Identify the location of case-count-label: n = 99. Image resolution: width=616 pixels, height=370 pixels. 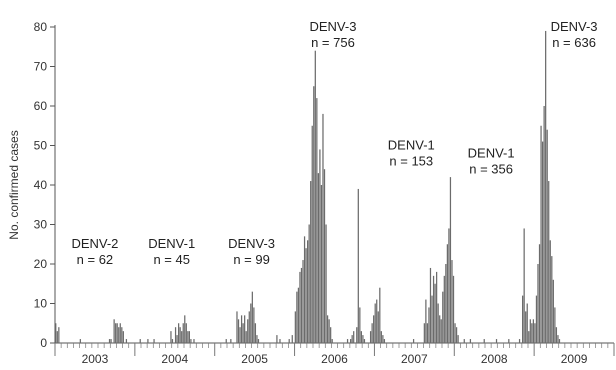
(251, 259).